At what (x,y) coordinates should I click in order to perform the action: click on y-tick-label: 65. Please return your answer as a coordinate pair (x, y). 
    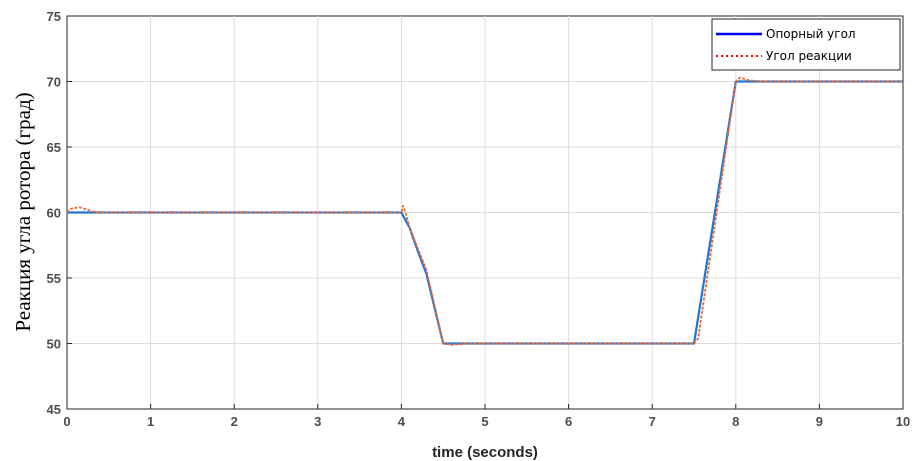
    Looking at the image, I should click on (54, 147).